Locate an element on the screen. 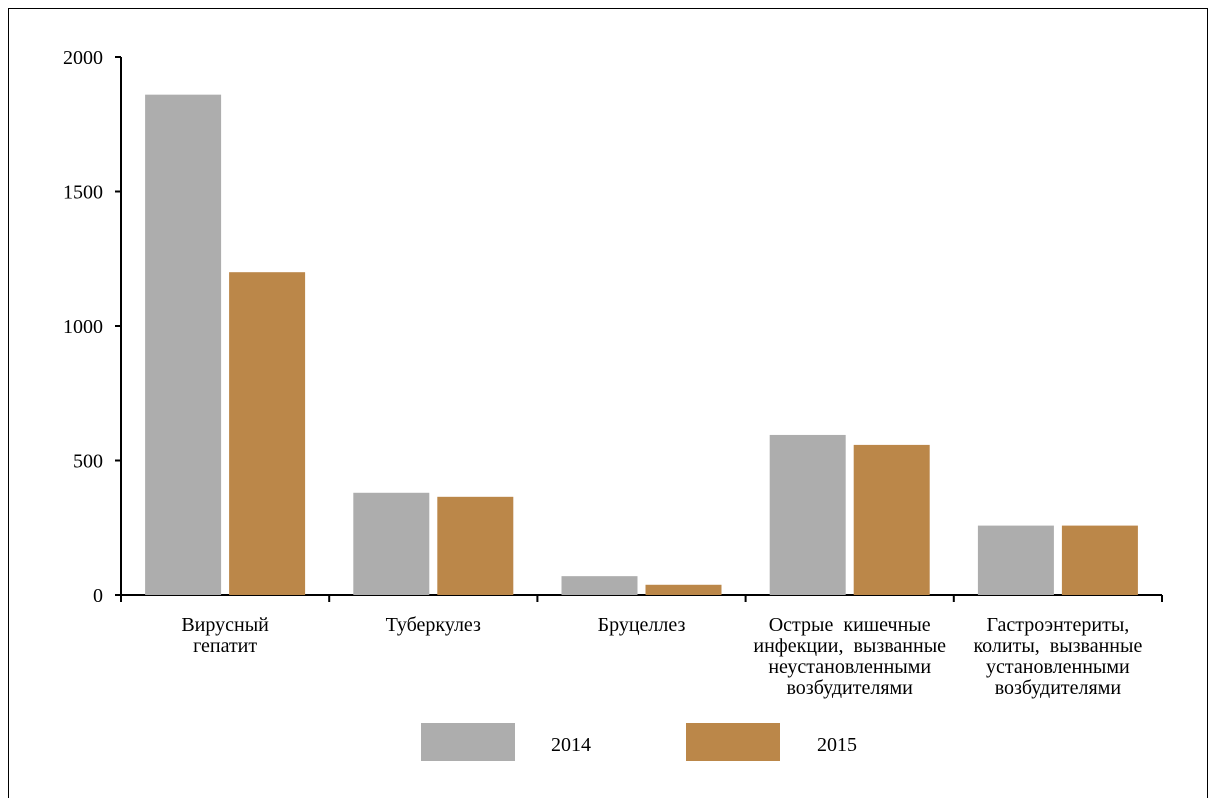 This screenshot has height=798, width=1210. legend-label-2015: 2015 is located at coordinates (837, 745).